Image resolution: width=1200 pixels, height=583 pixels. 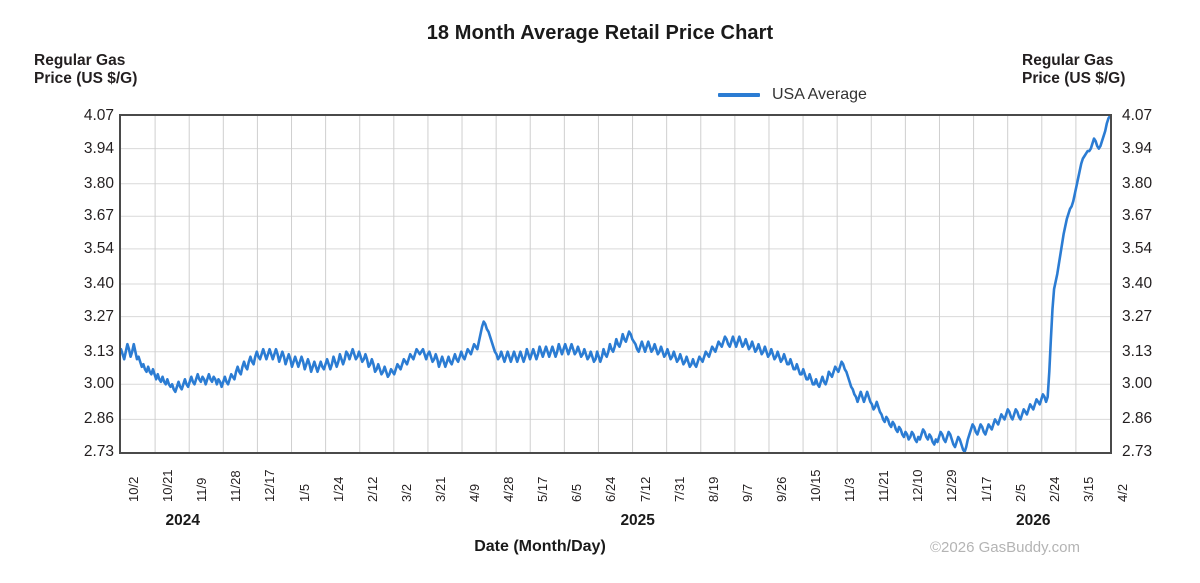 I want to click on x-axis-tick-label: 10/21, so click(x=168, y=485).